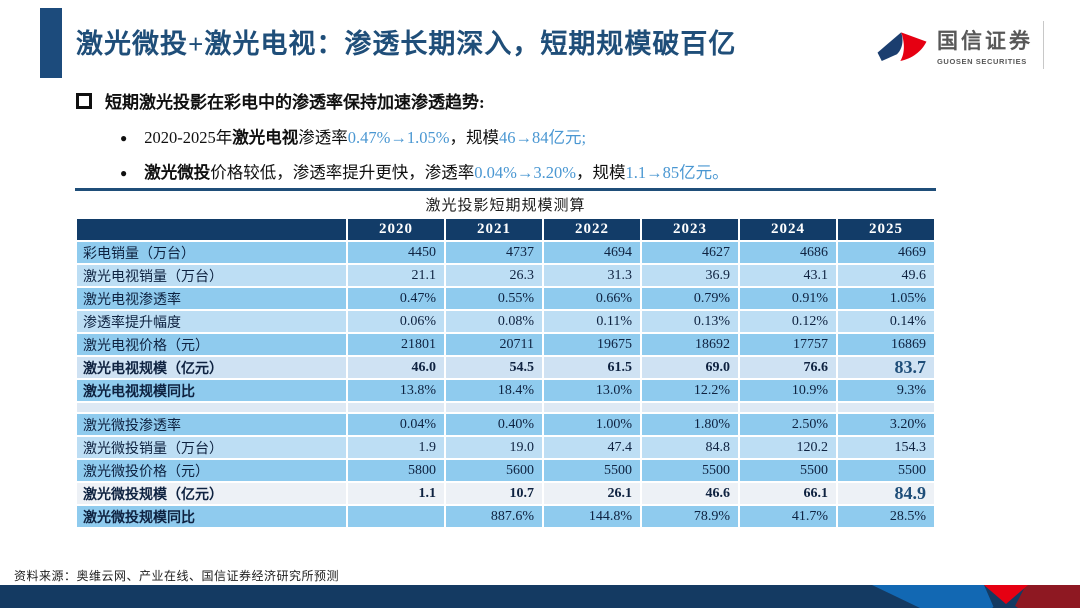 The width and height of the screenshot is (1080, 608). What do you see at coordinates (690, 252) in the screenshot?
I see `table-cell: 4627` at bounding box center [690, 252].